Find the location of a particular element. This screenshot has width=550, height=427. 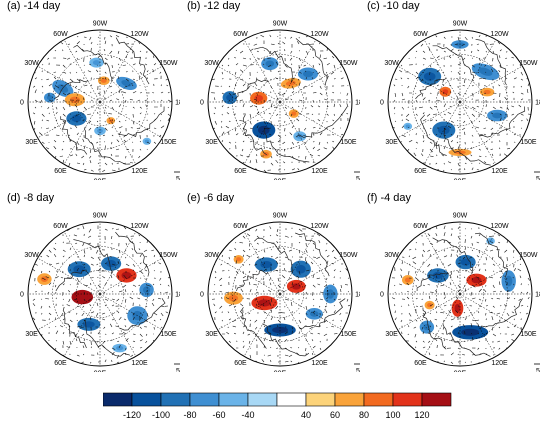

colorbar-label: -60 is located at coordinates (218, 415).